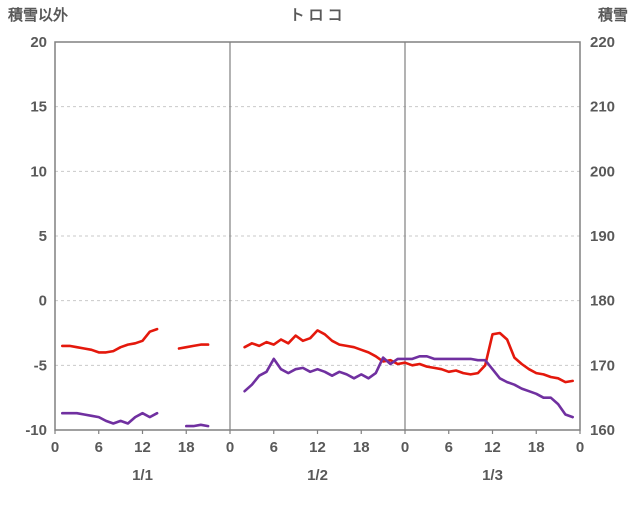 This screenshot has height=506, width=636. I want to click on right-axis-tick-label: 160, so click(602, 430).